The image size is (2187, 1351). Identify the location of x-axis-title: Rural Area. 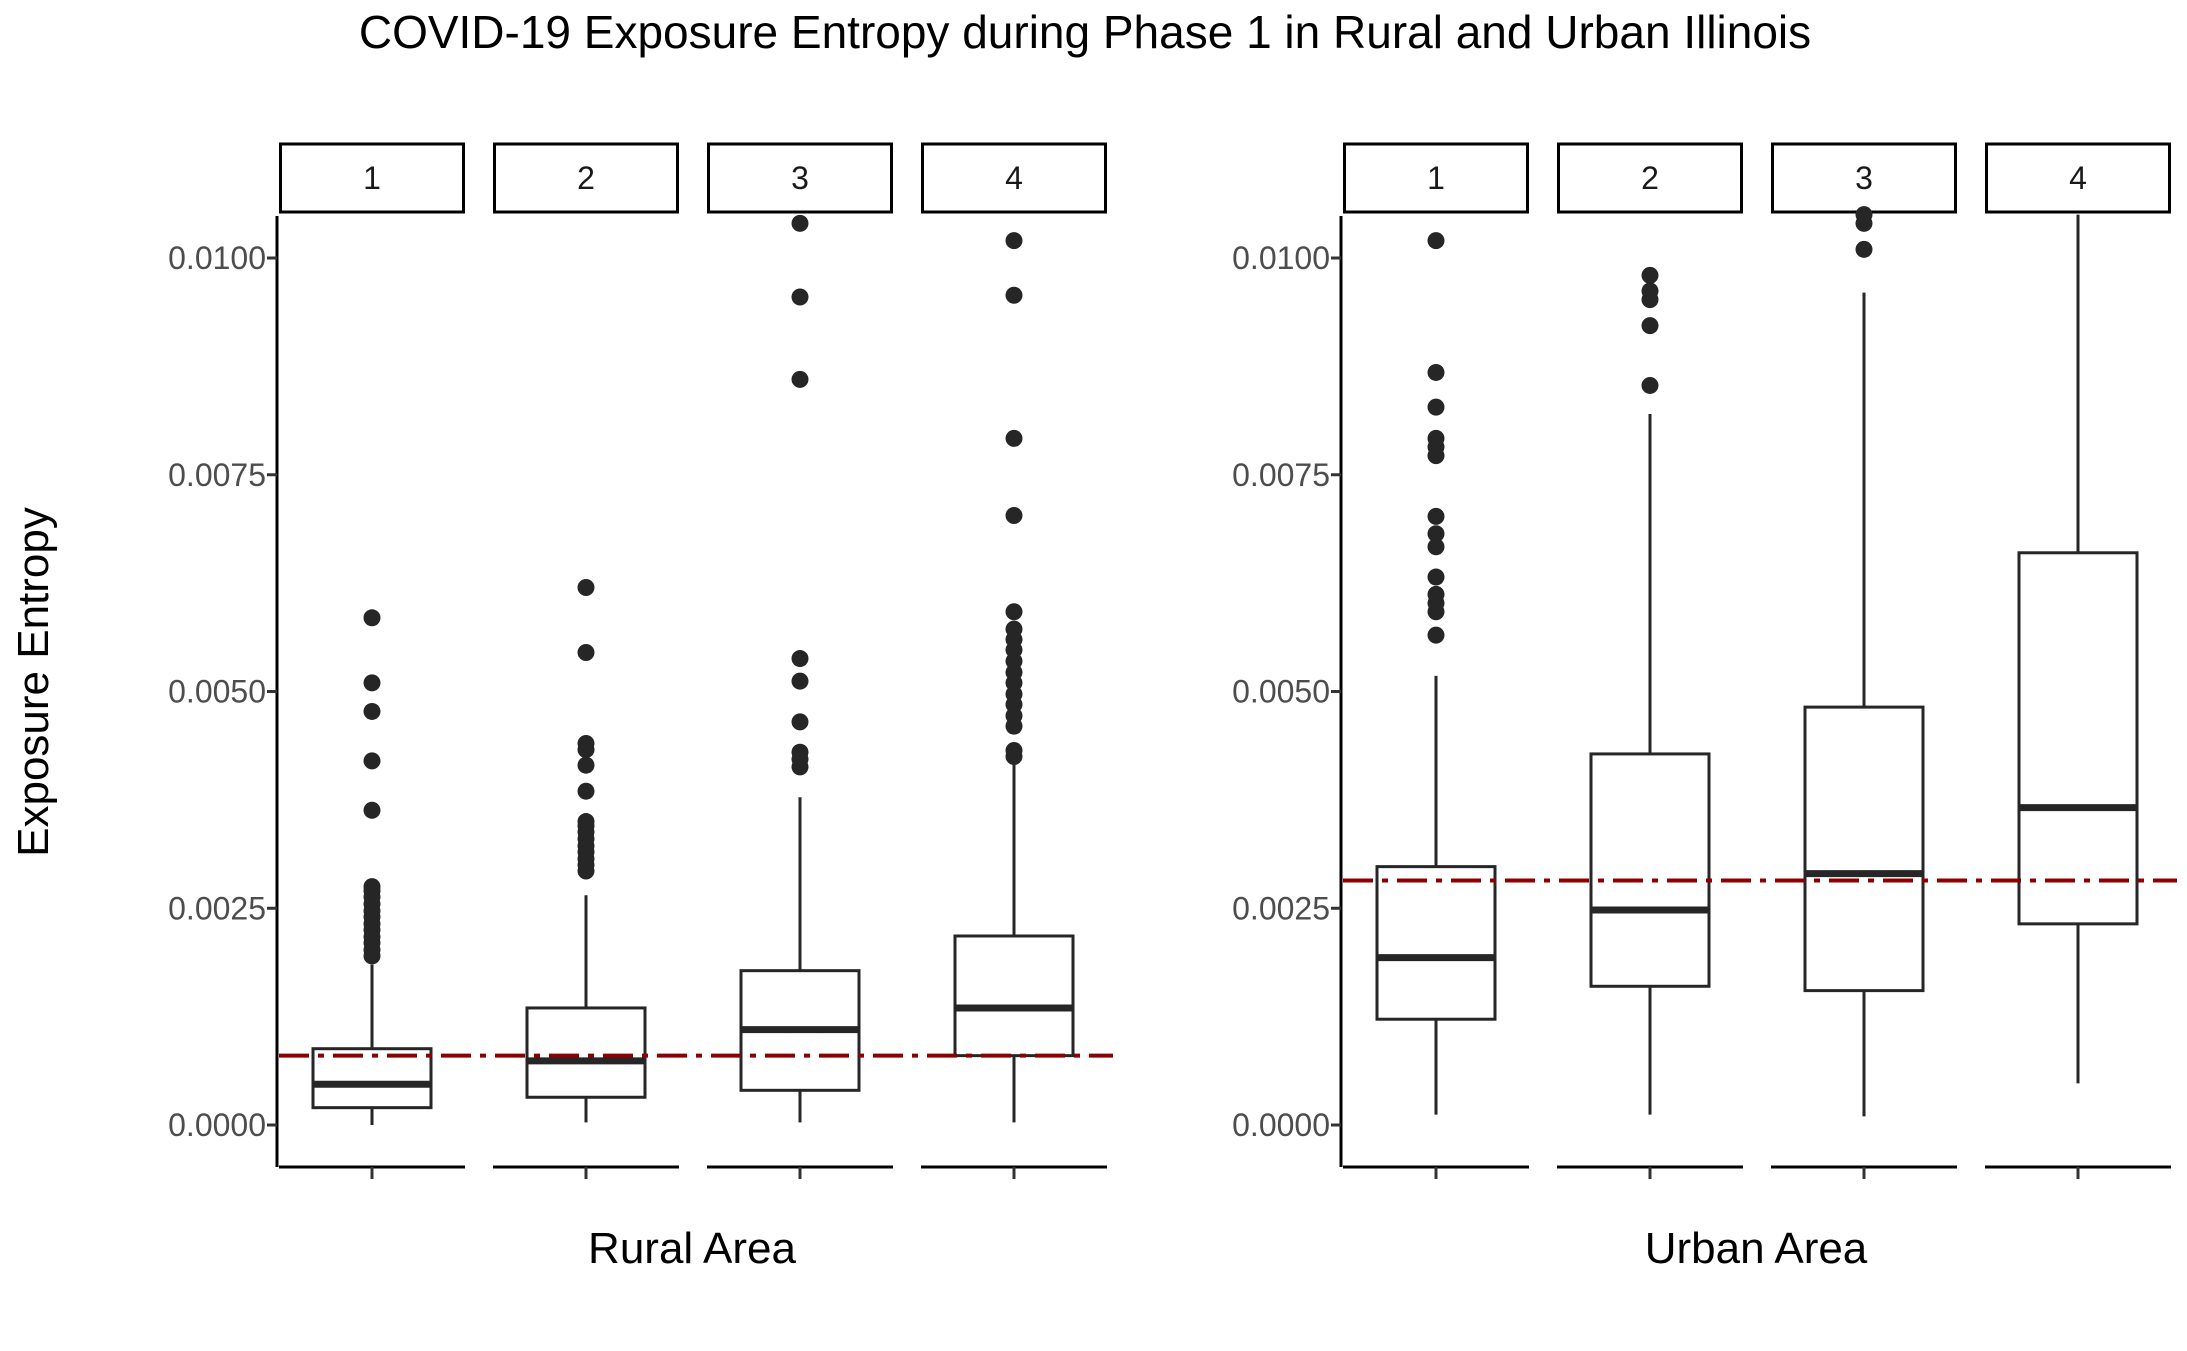
(692, 1248).